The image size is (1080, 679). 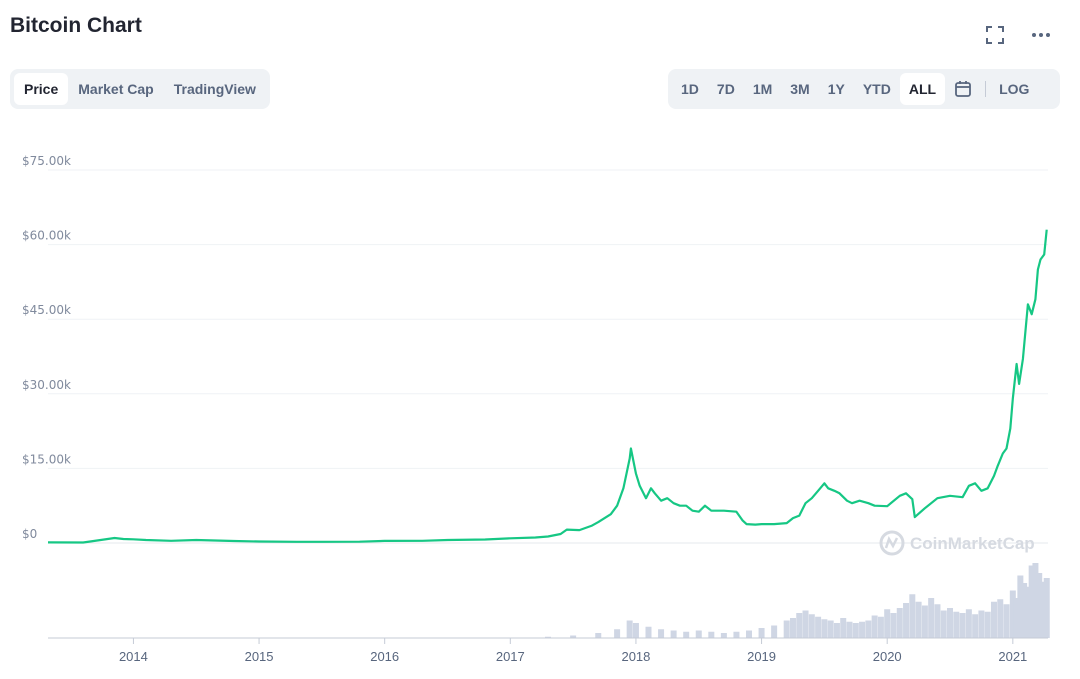 What do you see at coordinates (1041, 35) in the screenshot?
I see `more-icon` at bounding box center [1041, 35].